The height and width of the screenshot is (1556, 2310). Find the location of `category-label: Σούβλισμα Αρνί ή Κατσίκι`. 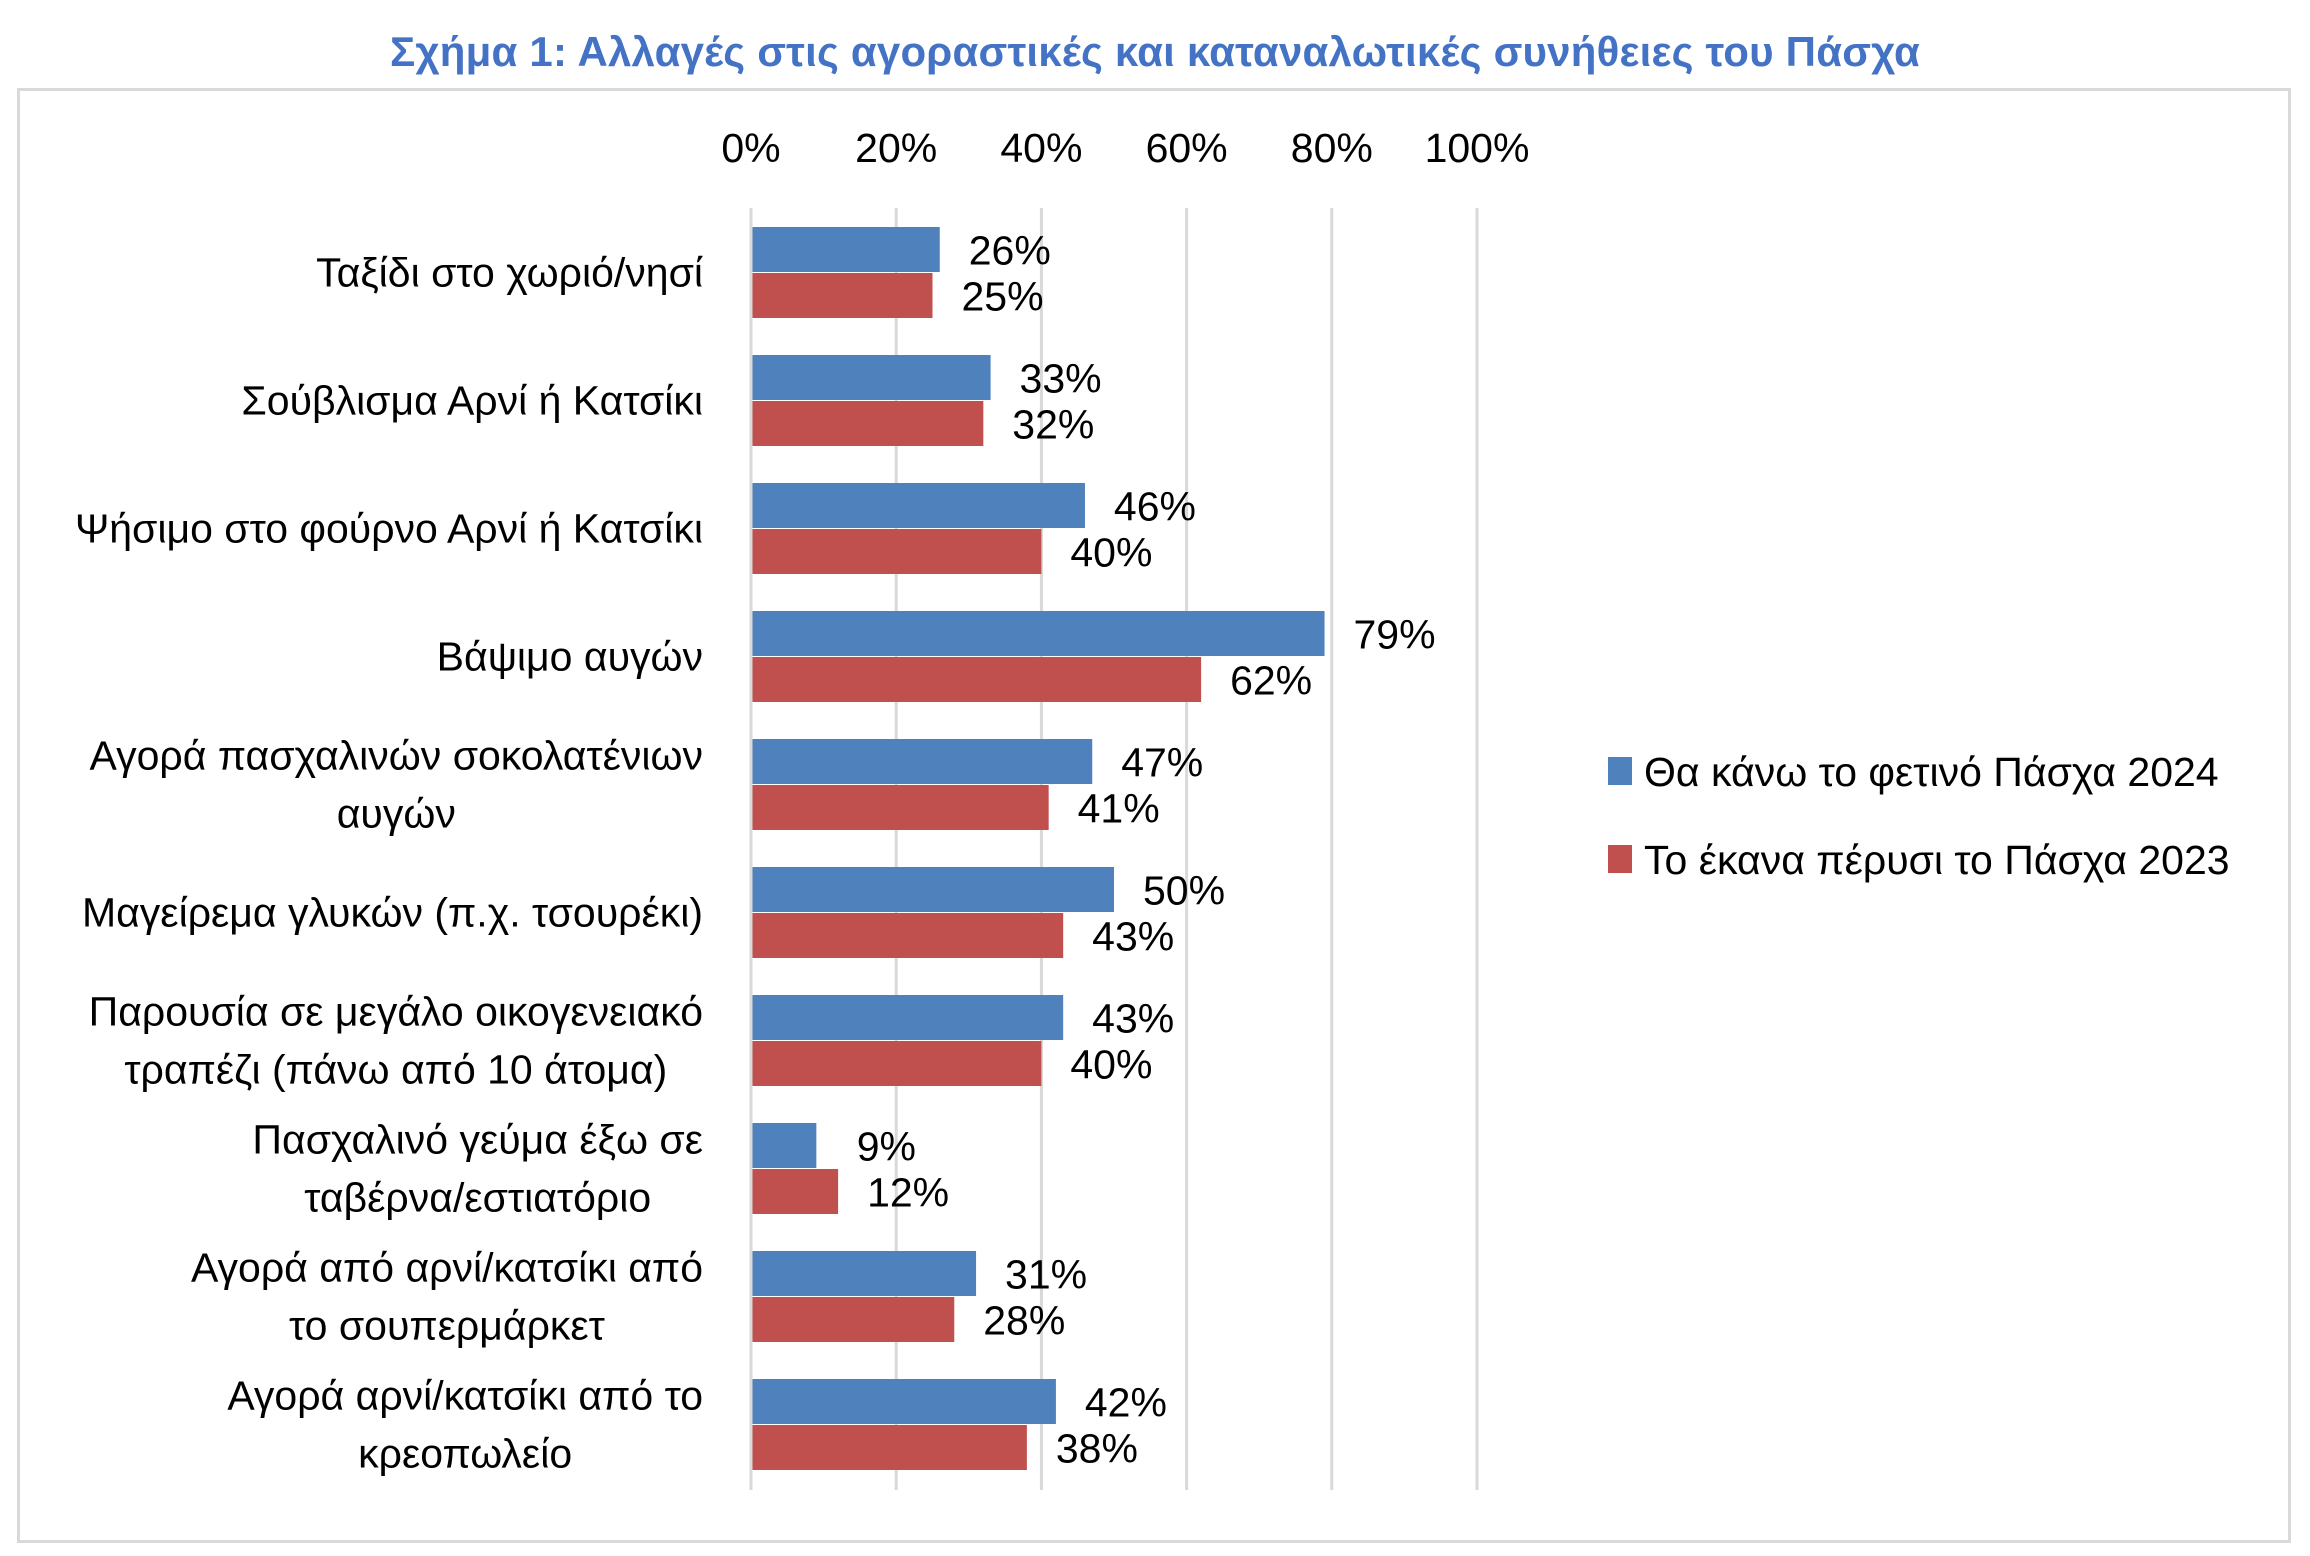

category-label: Σούβλισμα Αρνί ή Κατσίκι is located at coordinates (472, 401).